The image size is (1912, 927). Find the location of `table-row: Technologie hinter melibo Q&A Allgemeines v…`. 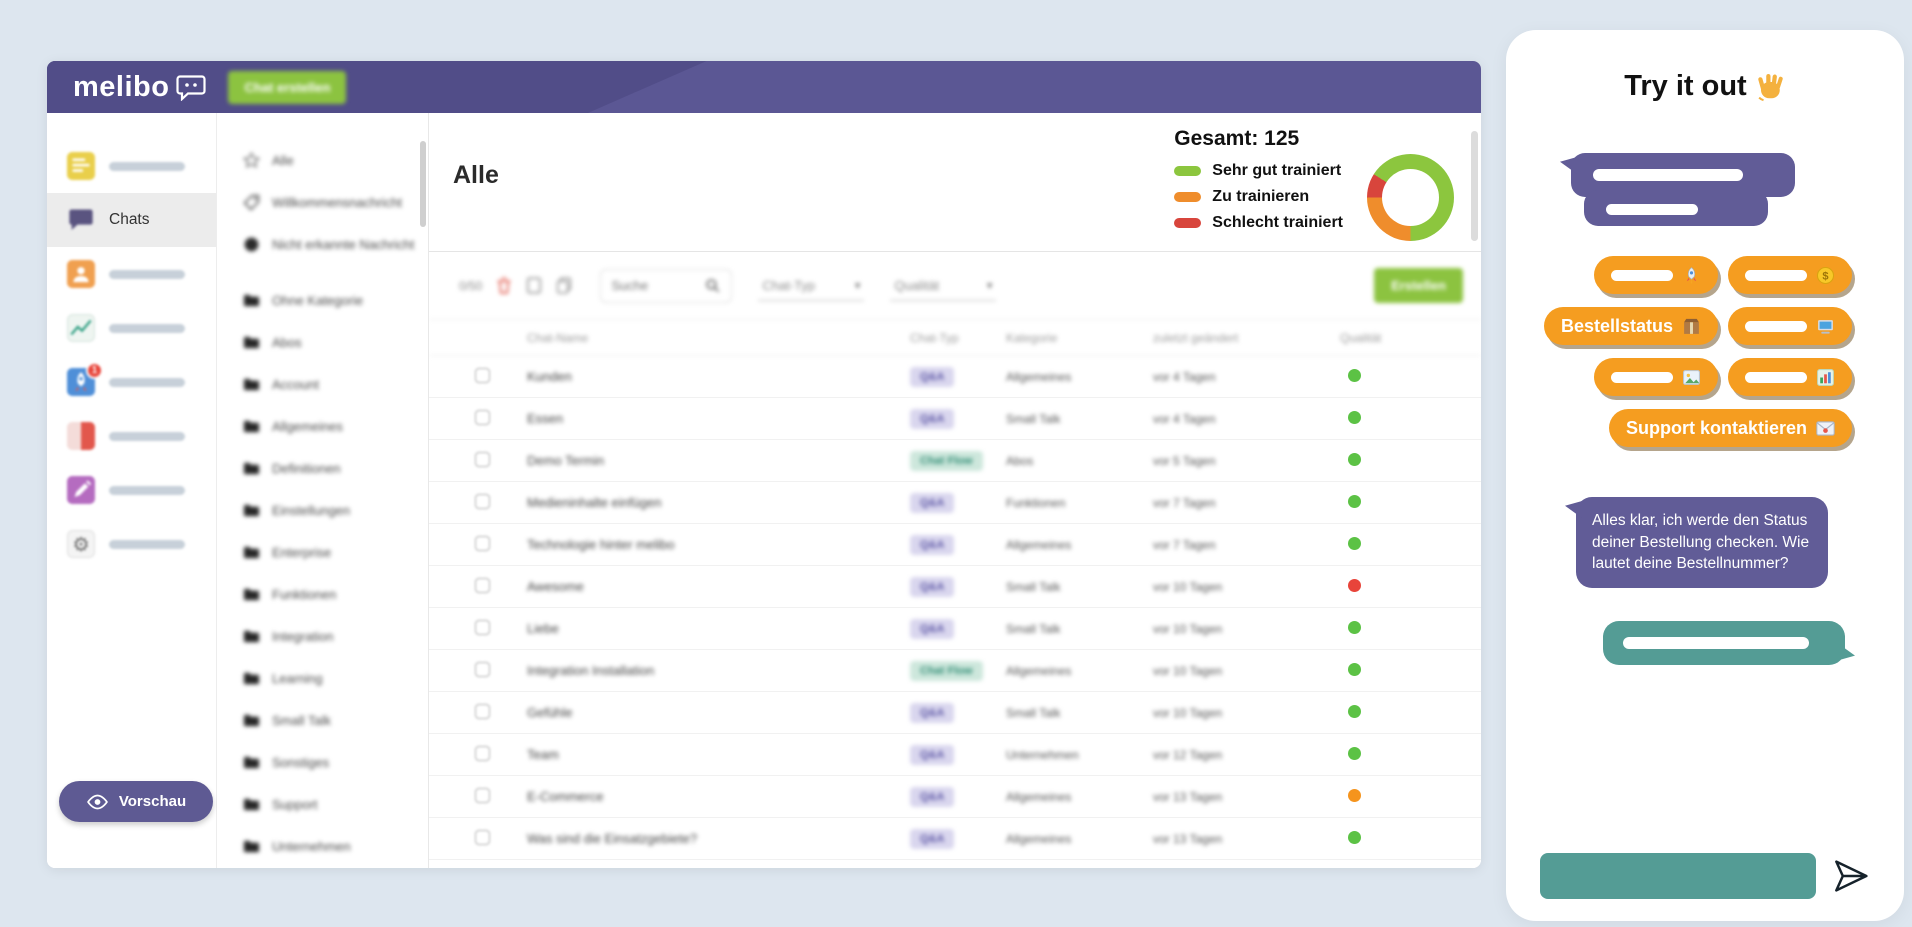

table-row: Technologie hinter melibo Q&A Allgemeines v… is located at coordinates (955, 545).